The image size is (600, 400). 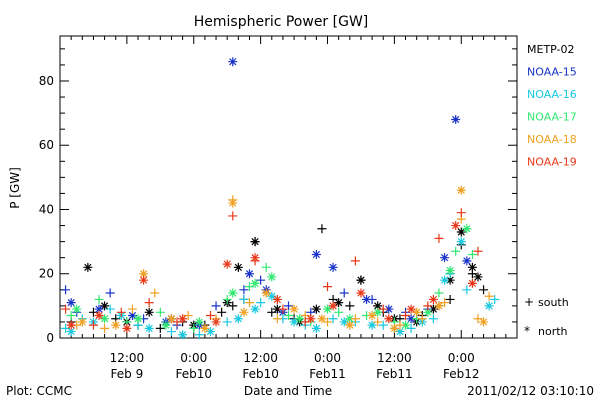 What do you see at coordinates (553, 331) in the screenshot?
I see `marker-legend-label: north` at bounding box center [553, 331].